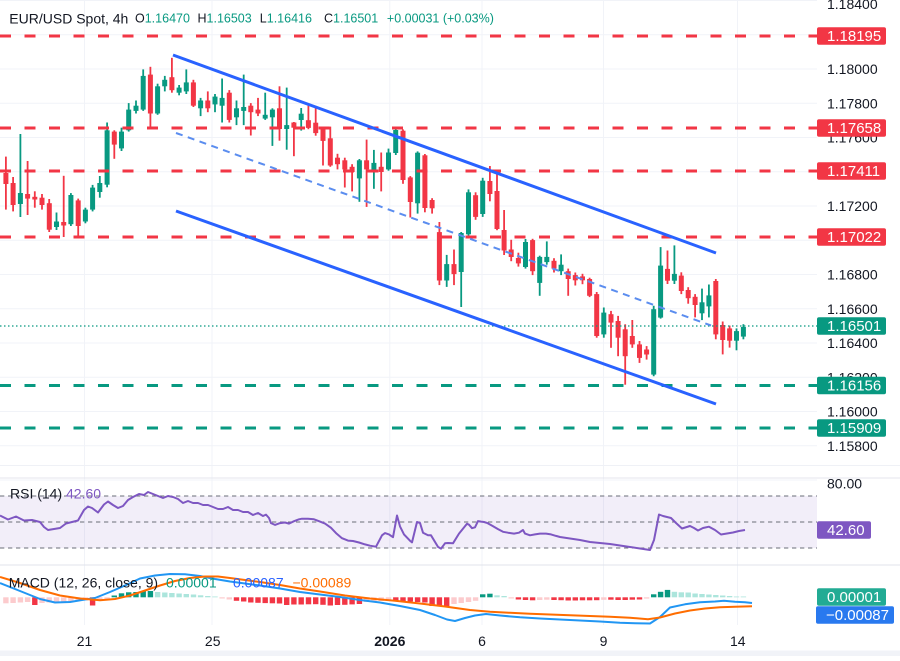  Describe the element at coordinates (854, 326) in the screenshot. I see `svg-text: 1.16501` at that location.